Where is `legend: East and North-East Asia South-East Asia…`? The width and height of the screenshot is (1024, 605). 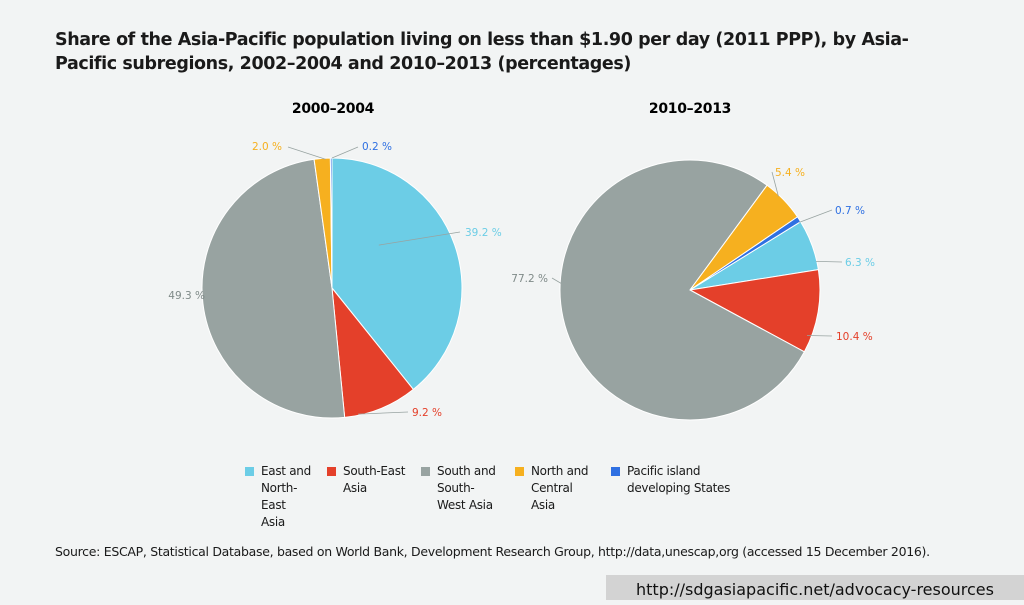
legend: East and North-East Asia South-East Asia… is located at coordinates (495, 497).